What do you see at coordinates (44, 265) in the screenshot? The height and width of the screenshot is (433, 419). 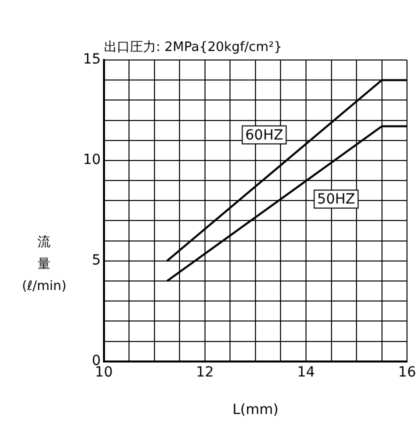 I see `y-axis-title: 流量(ℓ/min)` at bounding box center [44, 265].